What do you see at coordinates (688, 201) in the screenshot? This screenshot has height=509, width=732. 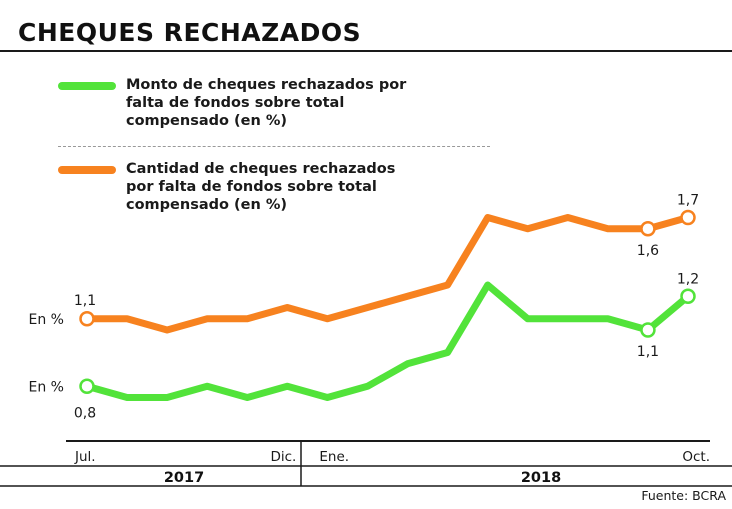 I see `data-label: 1,7` at bounding box center [688, 201].